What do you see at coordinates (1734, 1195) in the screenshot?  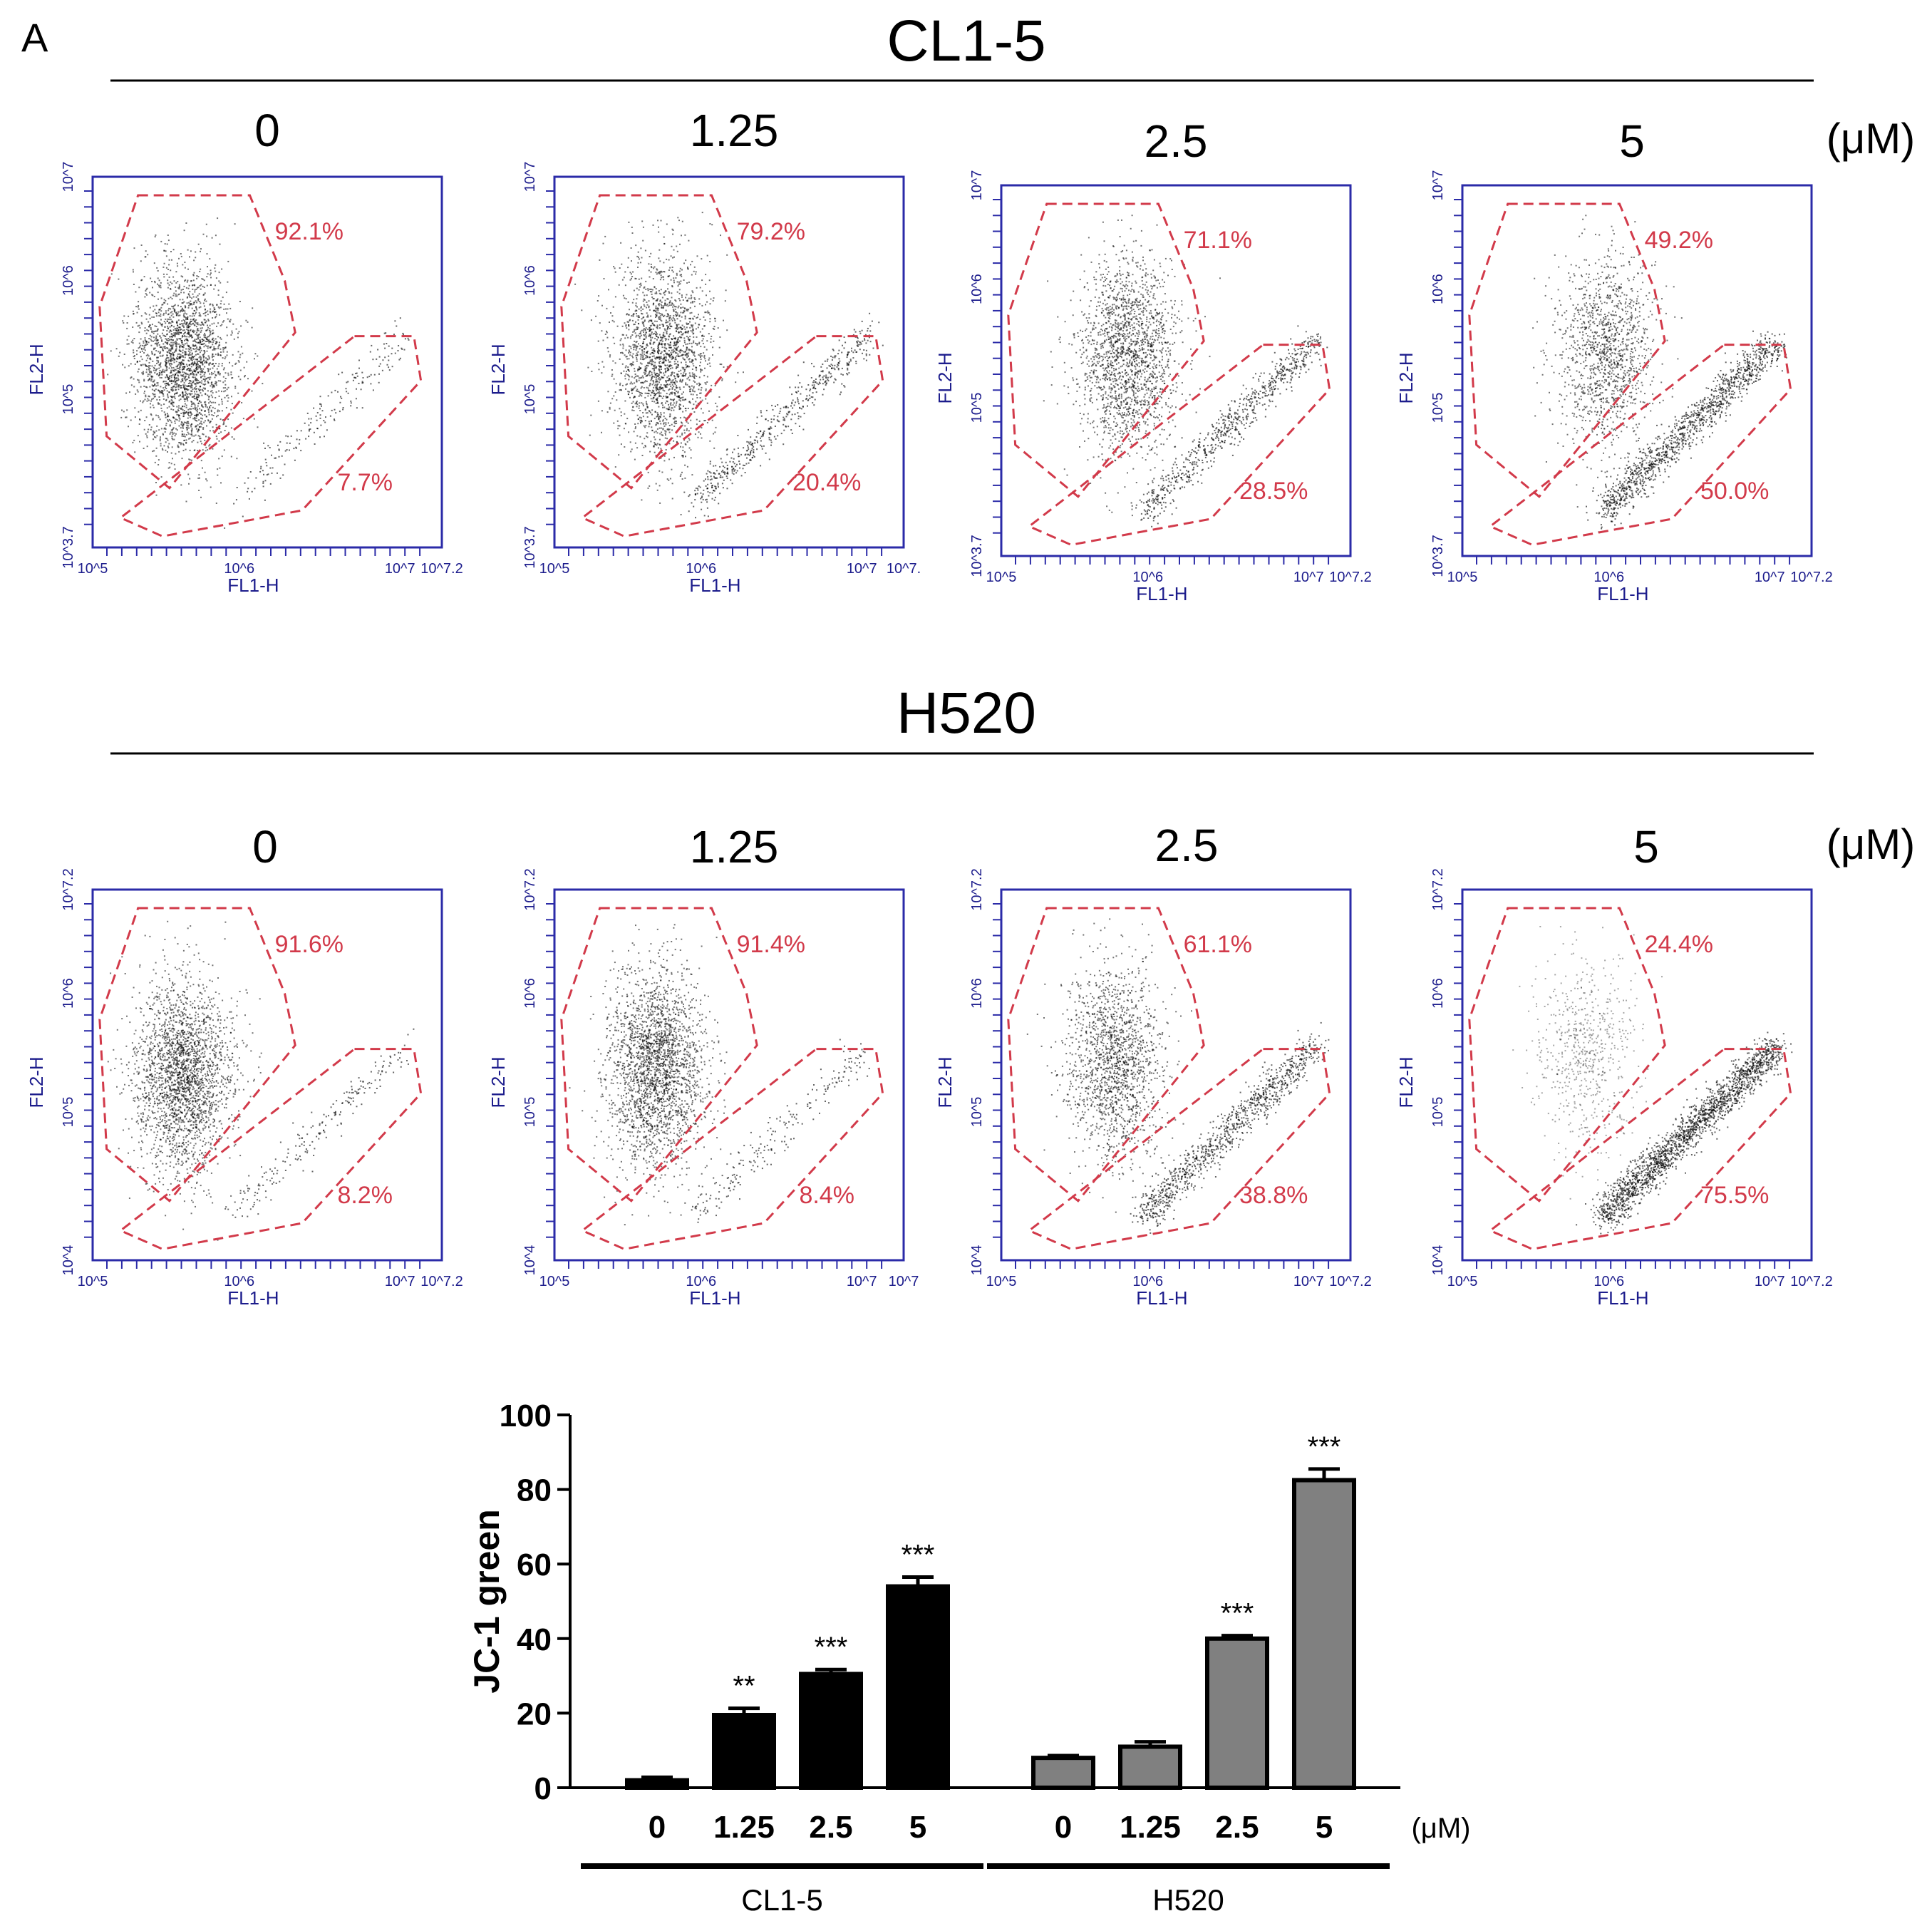 I see `lower-gate-pct: 75.5%` at bounding box center [1734, 1195].